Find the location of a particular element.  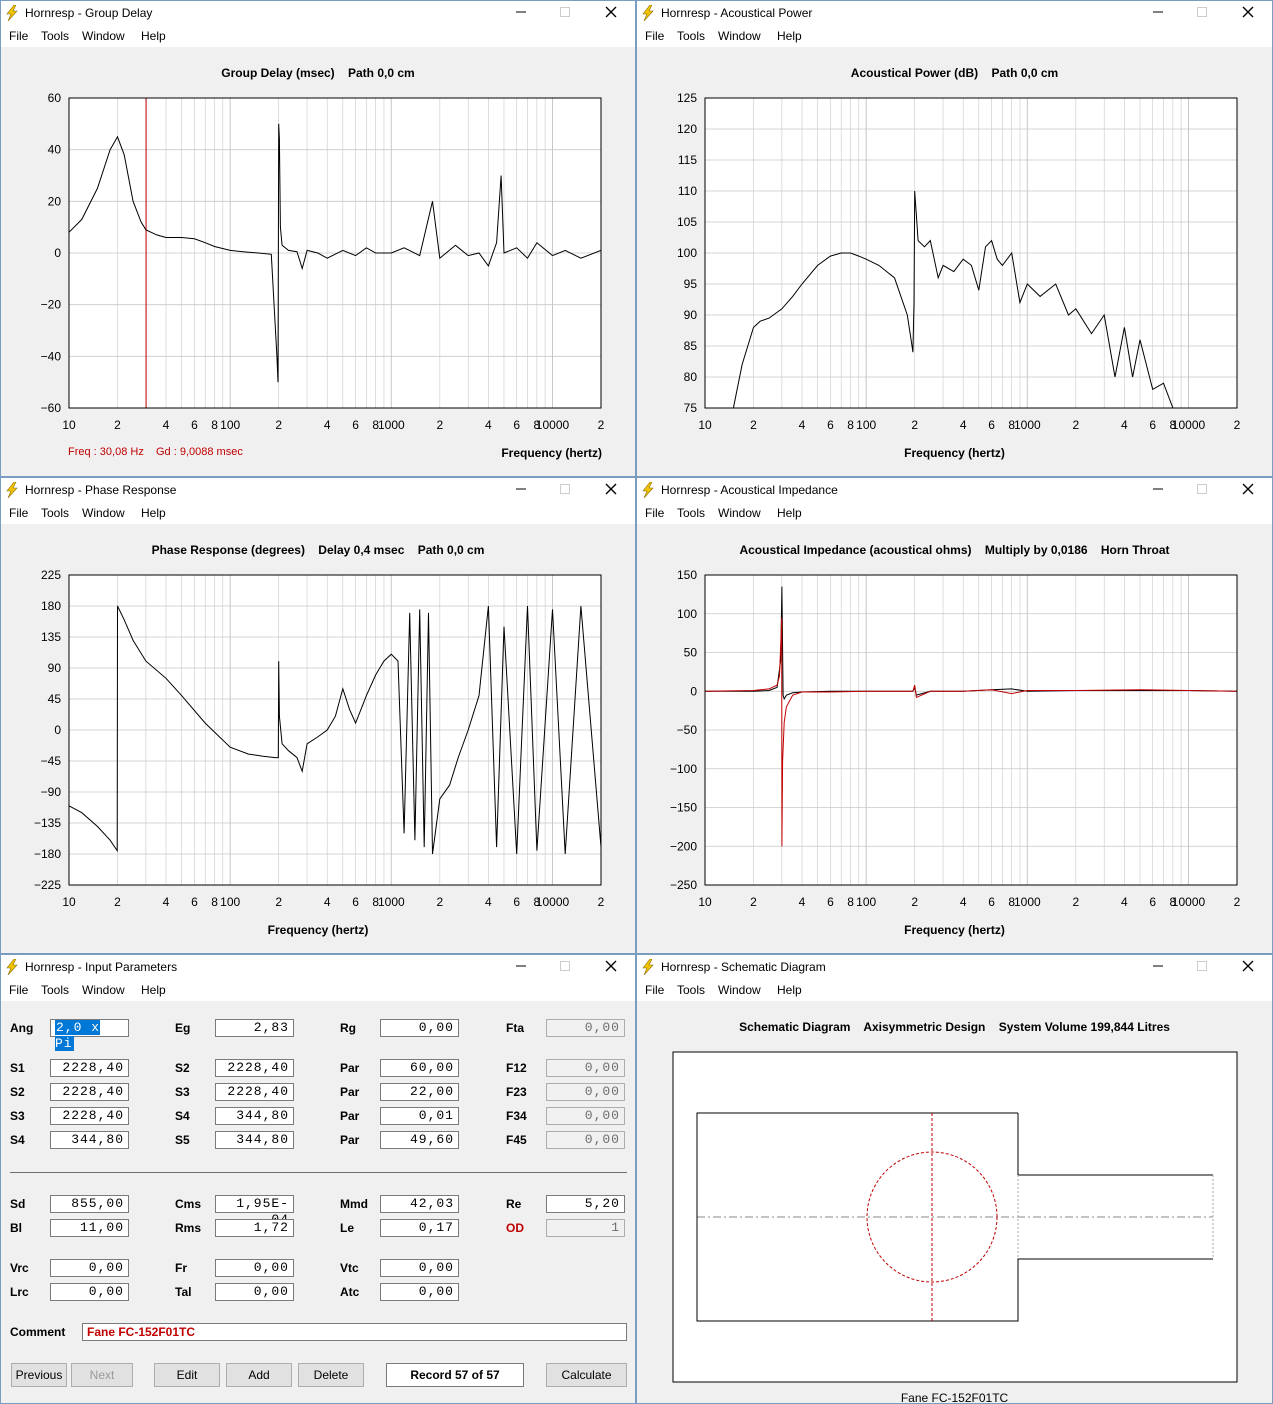

calculate-button: Calculate is located at coordinates (586, 1375).